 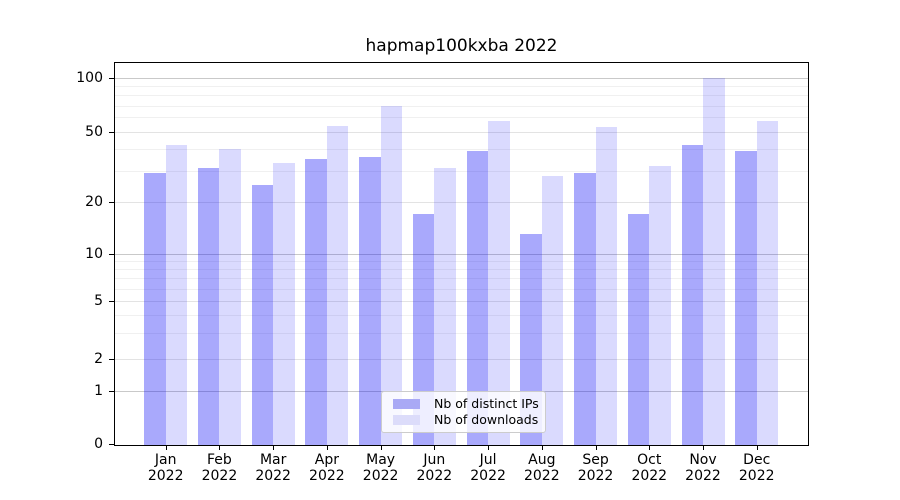 I want to click on x-tick-label: Oct 2022, so click(x=649, y=468).